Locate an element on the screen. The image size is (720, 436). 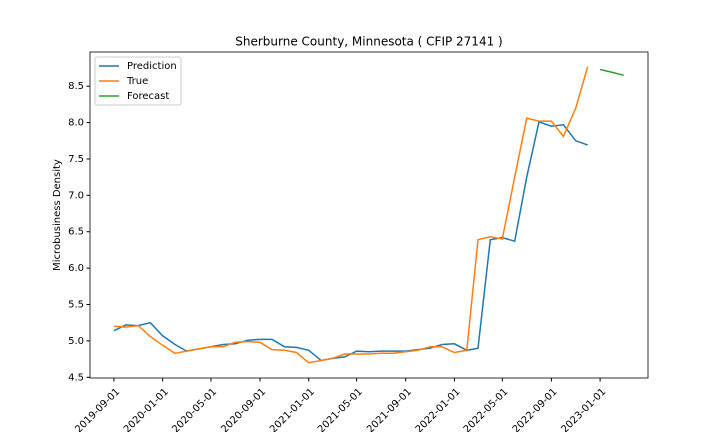
y-tick-label: 6.0 is located at coordinates (76, 268).